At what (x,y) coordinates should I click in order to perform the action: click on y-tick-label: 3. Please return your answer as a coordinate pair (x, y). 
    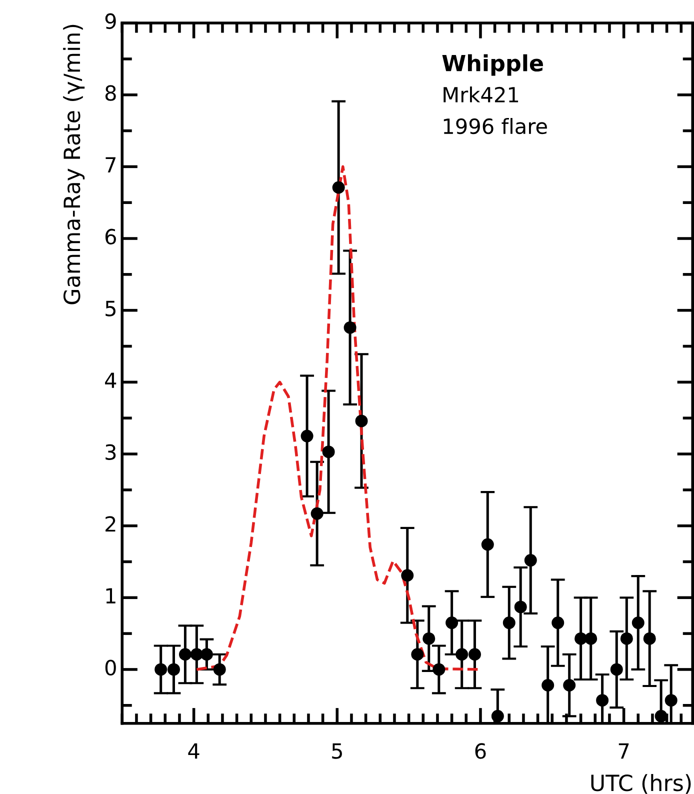
    Looking at the image, I should click on (111, 452).